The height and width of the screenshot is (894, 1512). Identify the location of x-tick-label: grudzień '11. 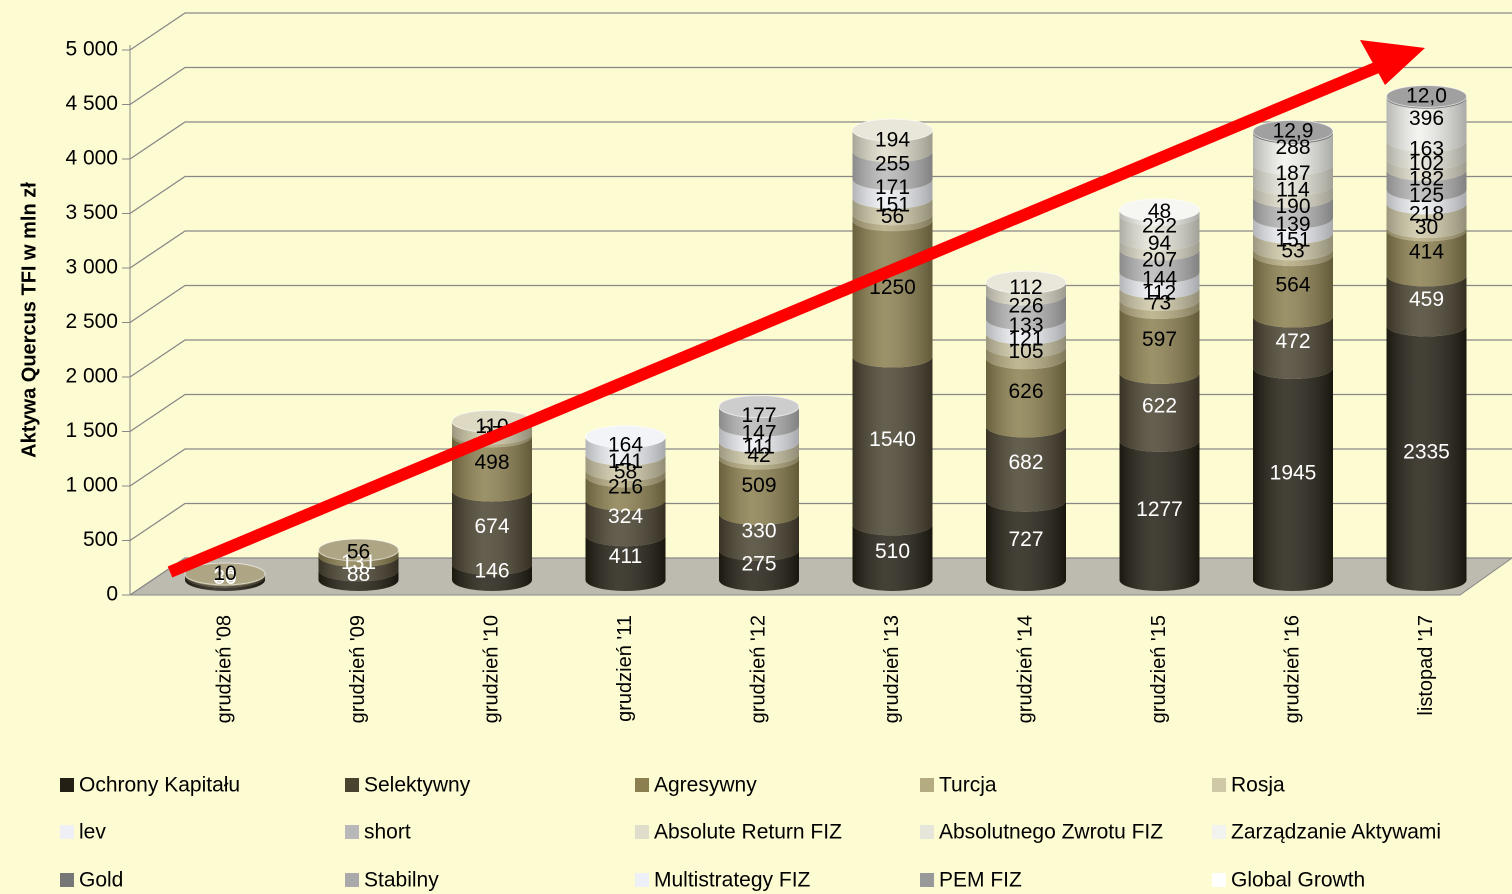
(625, 668).